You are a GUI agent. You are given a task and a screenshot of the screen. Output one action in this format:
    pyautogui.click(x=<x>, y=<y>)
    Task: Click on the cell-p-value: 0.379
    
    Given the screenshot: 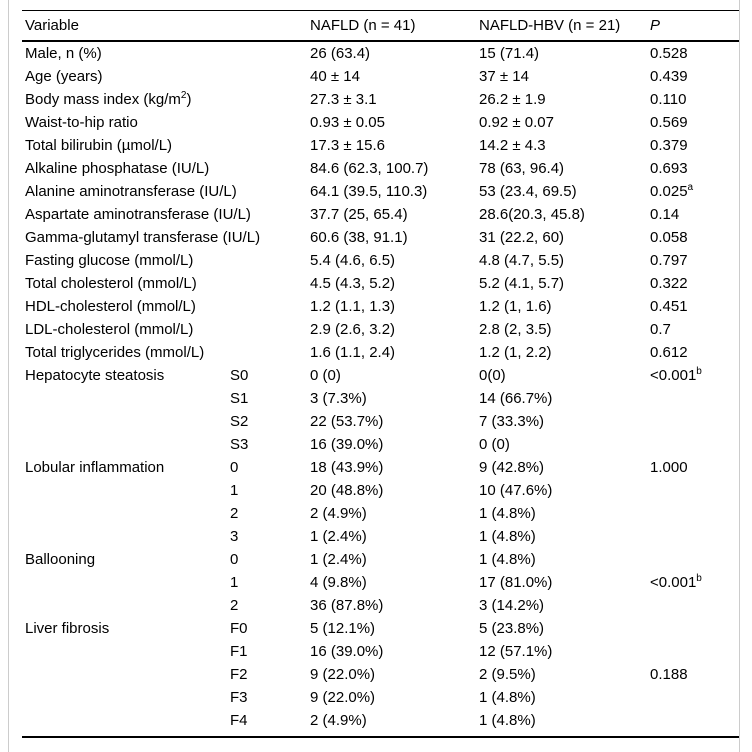 What is the action you would take?
    pyautogui.click(x=669, y=145)
    